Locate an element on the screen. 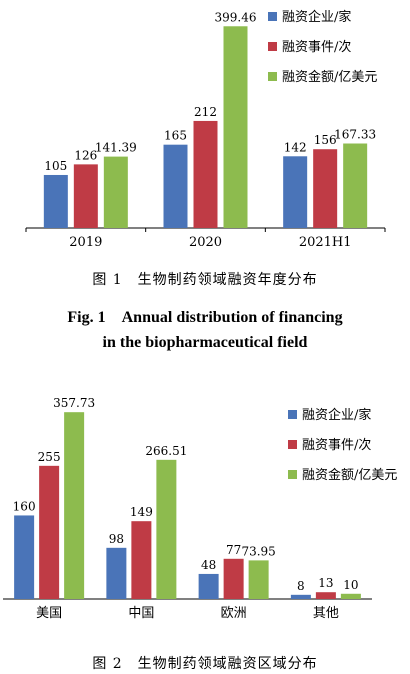 The width and height of the screenshot is (410, 674). data-label: 98 is located at coordinates (116, 539).